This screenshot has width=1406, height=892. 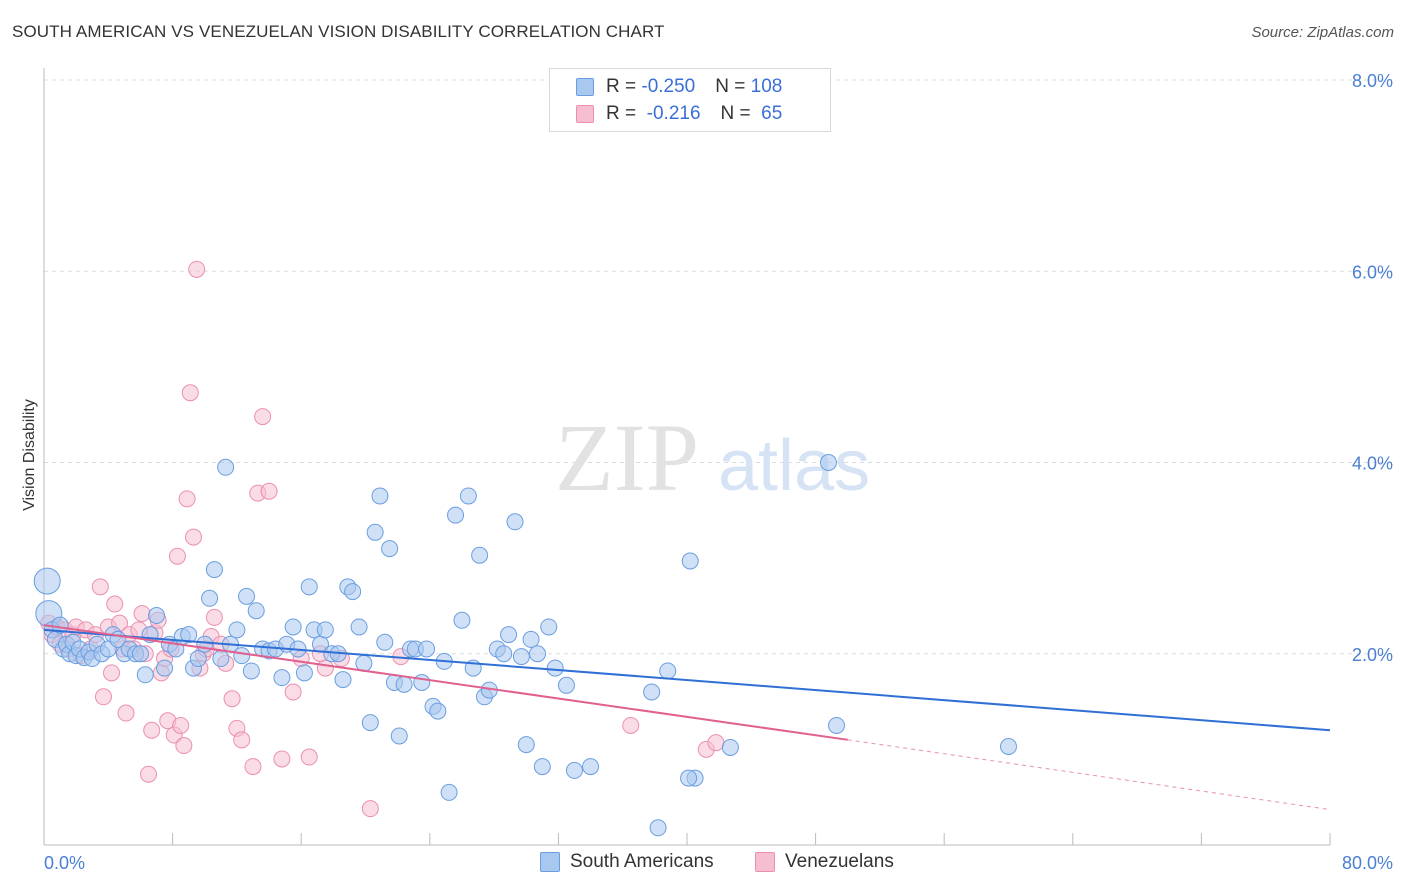 I want to click on correlation-legend: R = -0.250 N = 108 R = -0.216 N = 65, so click(x=690, y=100).